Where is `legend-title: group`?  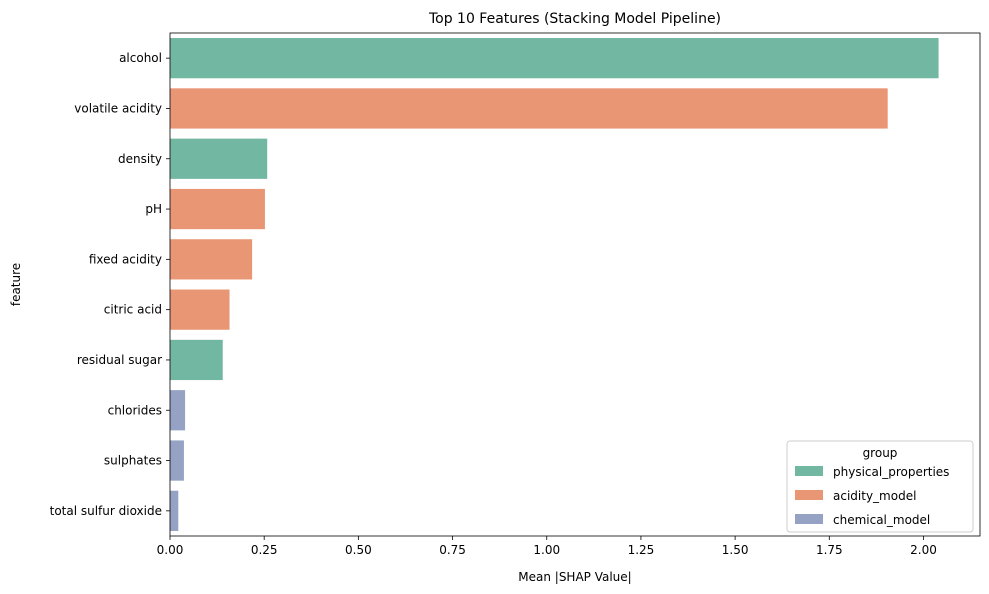 legend-title: group is located at coordinates (880, 453).